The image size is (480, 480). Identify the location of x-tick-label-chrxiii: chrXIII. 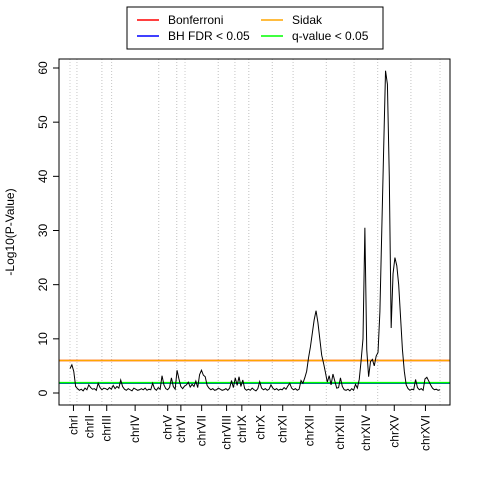
(340, 432).